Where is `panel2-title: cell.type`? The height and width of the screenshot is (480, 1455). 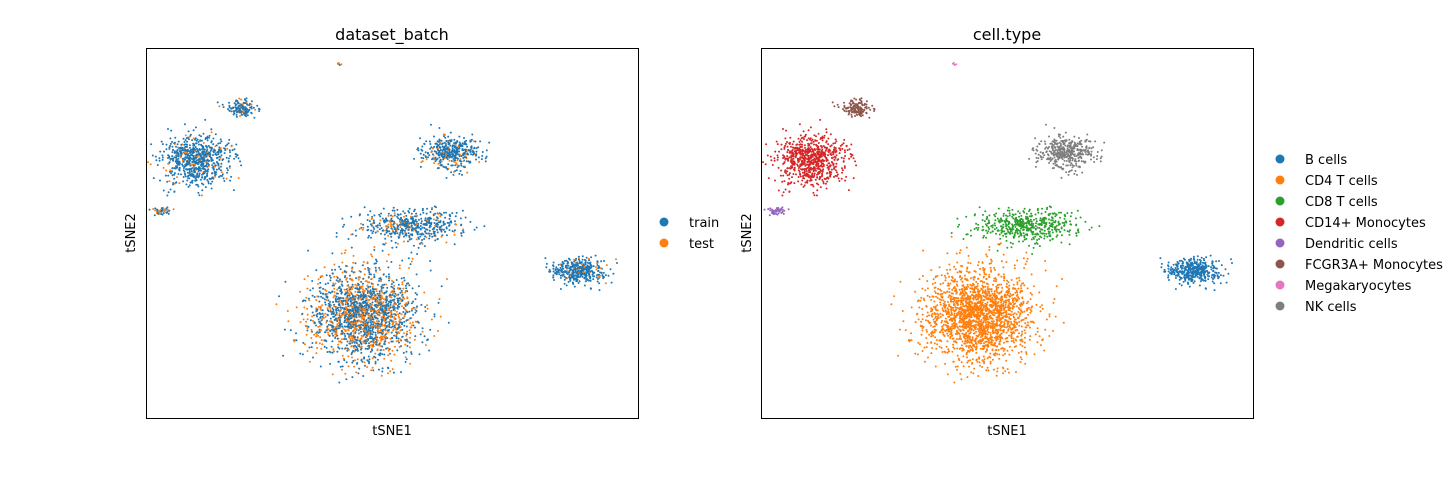
panel2-title: cell.type is located at coordinates (1007, 34).